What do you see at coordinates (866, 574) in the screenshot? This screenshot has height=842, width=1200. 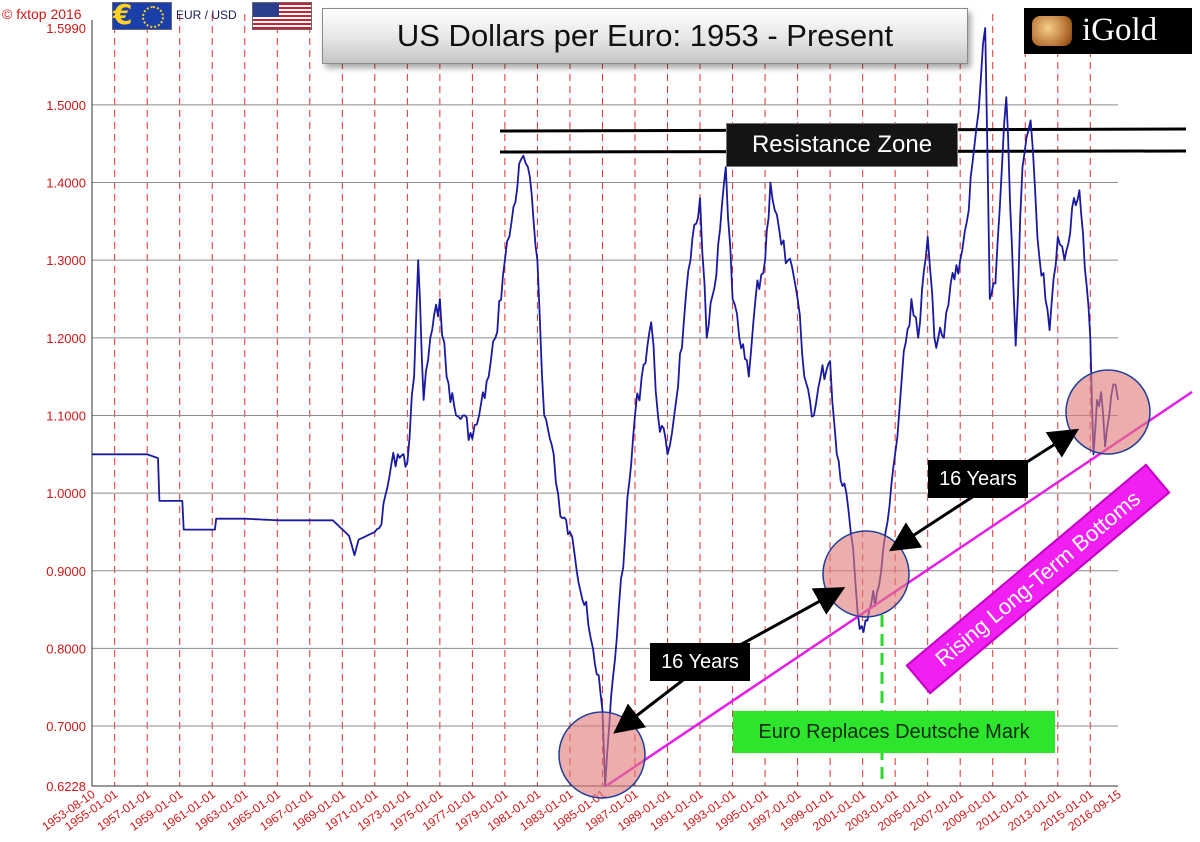 I see `bottom-circle-2000` at bounding box center [866, 574].